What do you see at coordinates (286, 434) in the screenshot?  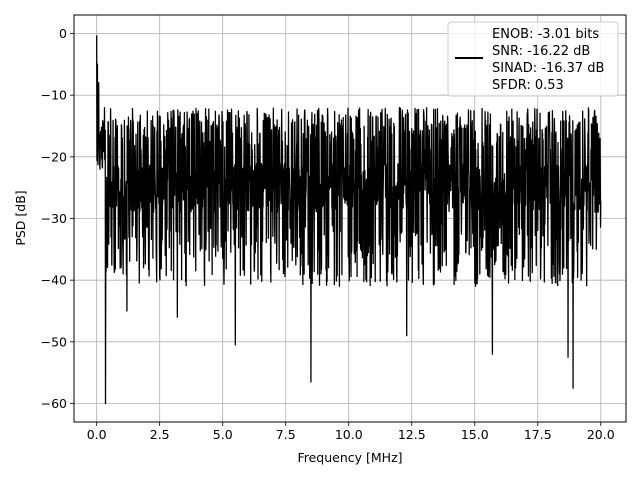 I see `x-tick-label: 7.5` at bounding box center [286, 434].